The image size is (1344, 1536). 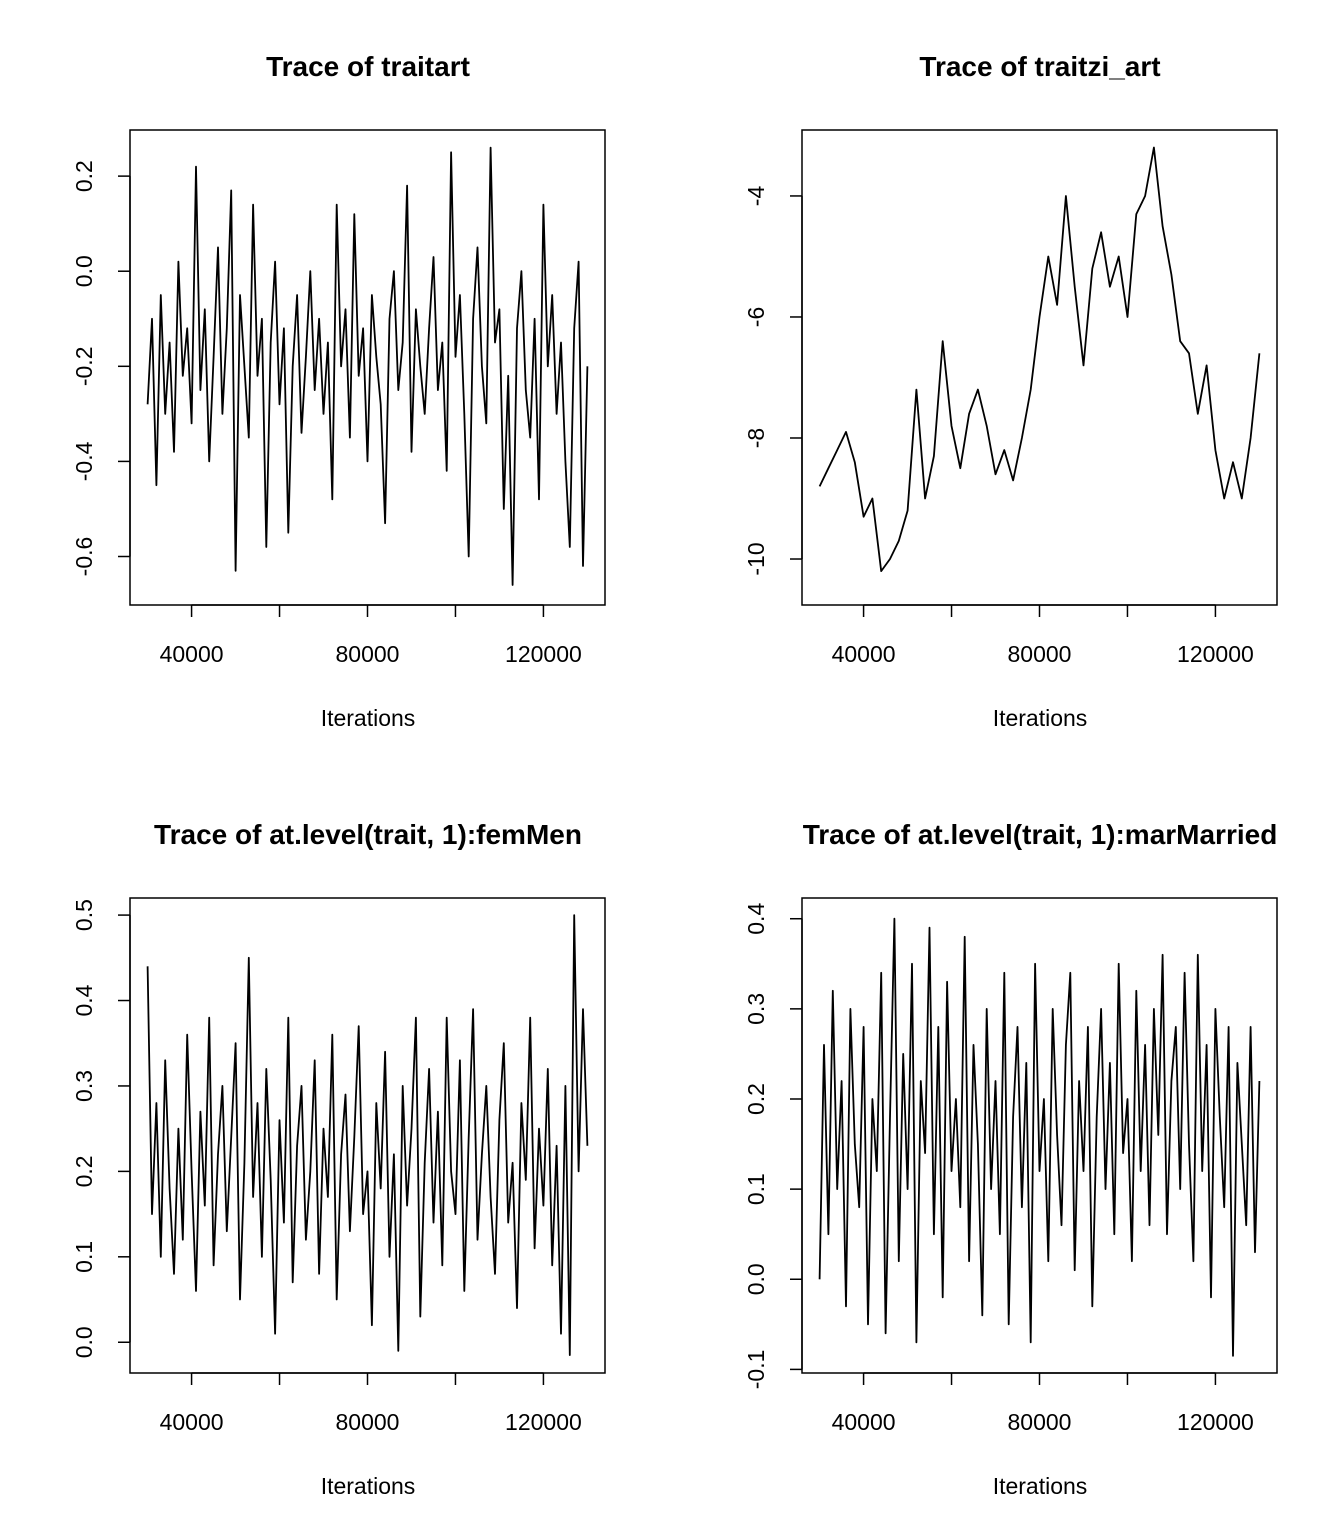 I want to click on chart-title: Trace of at.level(trait, 1):marMarried, so click(x=1040, y=834).